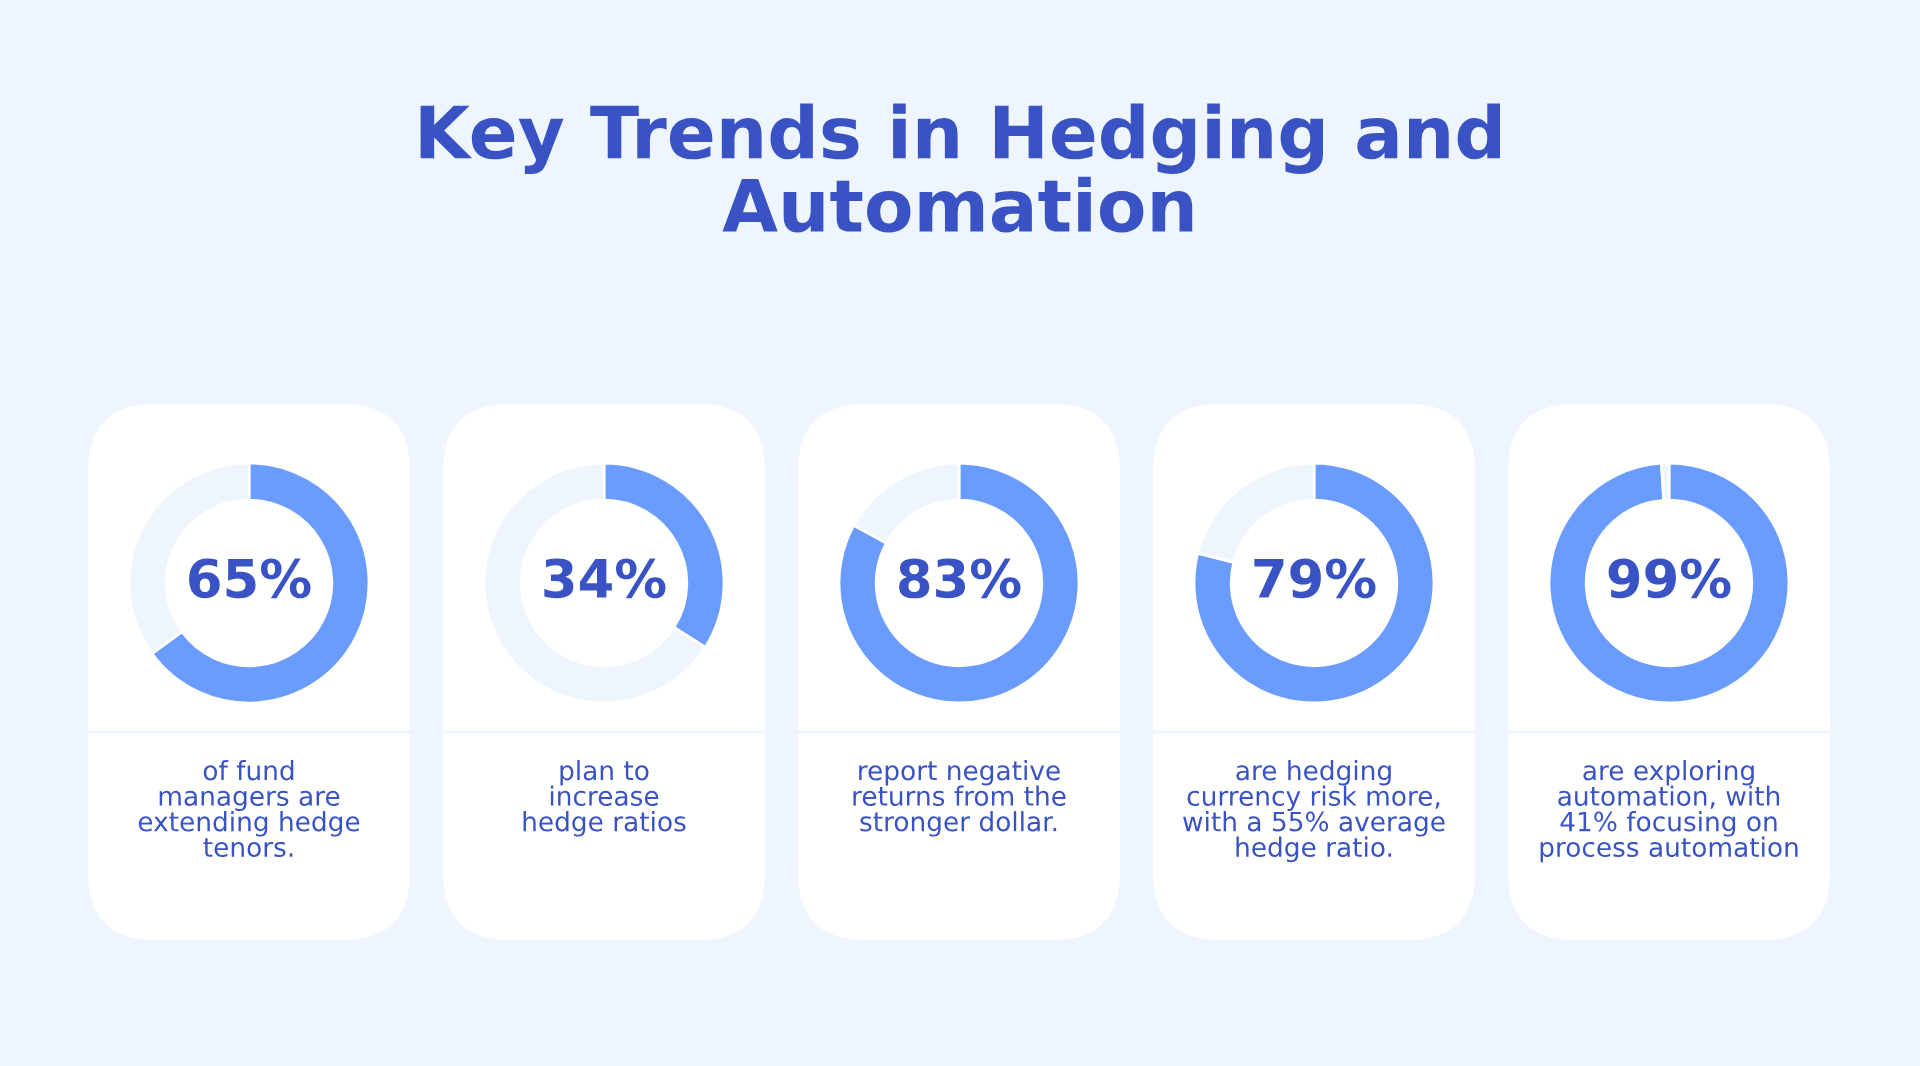 Image resolution: width=1920 pixels, height=1066 pixels. What do you see at coordinates (960, 168) in the screenshot?
I see `text: Key Trends in Hedging and Automation` at bounding box center [960, 168].